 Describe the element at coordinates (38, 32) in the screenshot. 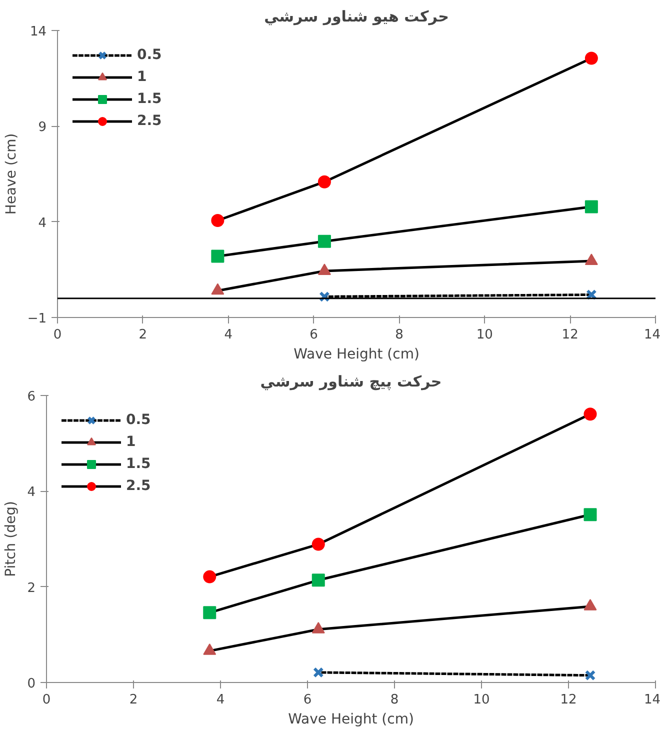

I see `y-tick-label: 14` at that location.